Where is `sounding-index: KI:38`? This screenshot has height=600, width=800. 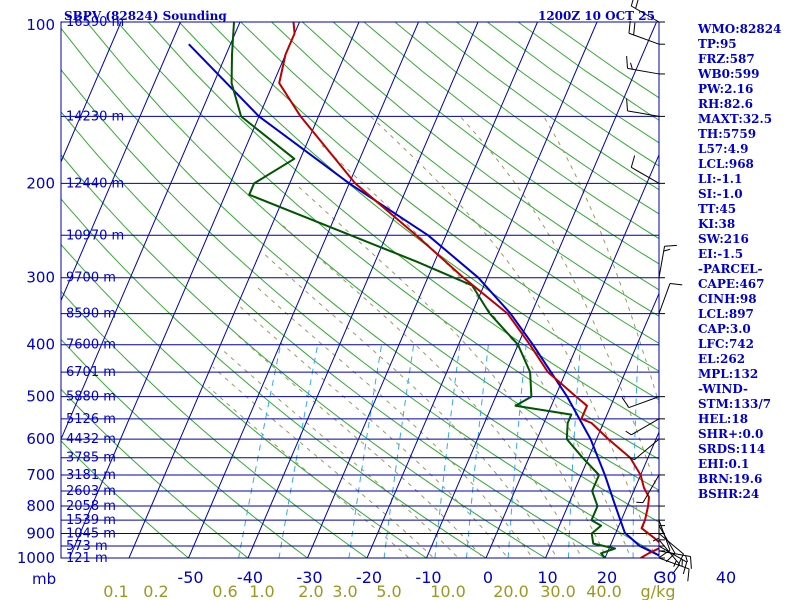
sounding-index: KI:38 is located at coordinates (717, 224).